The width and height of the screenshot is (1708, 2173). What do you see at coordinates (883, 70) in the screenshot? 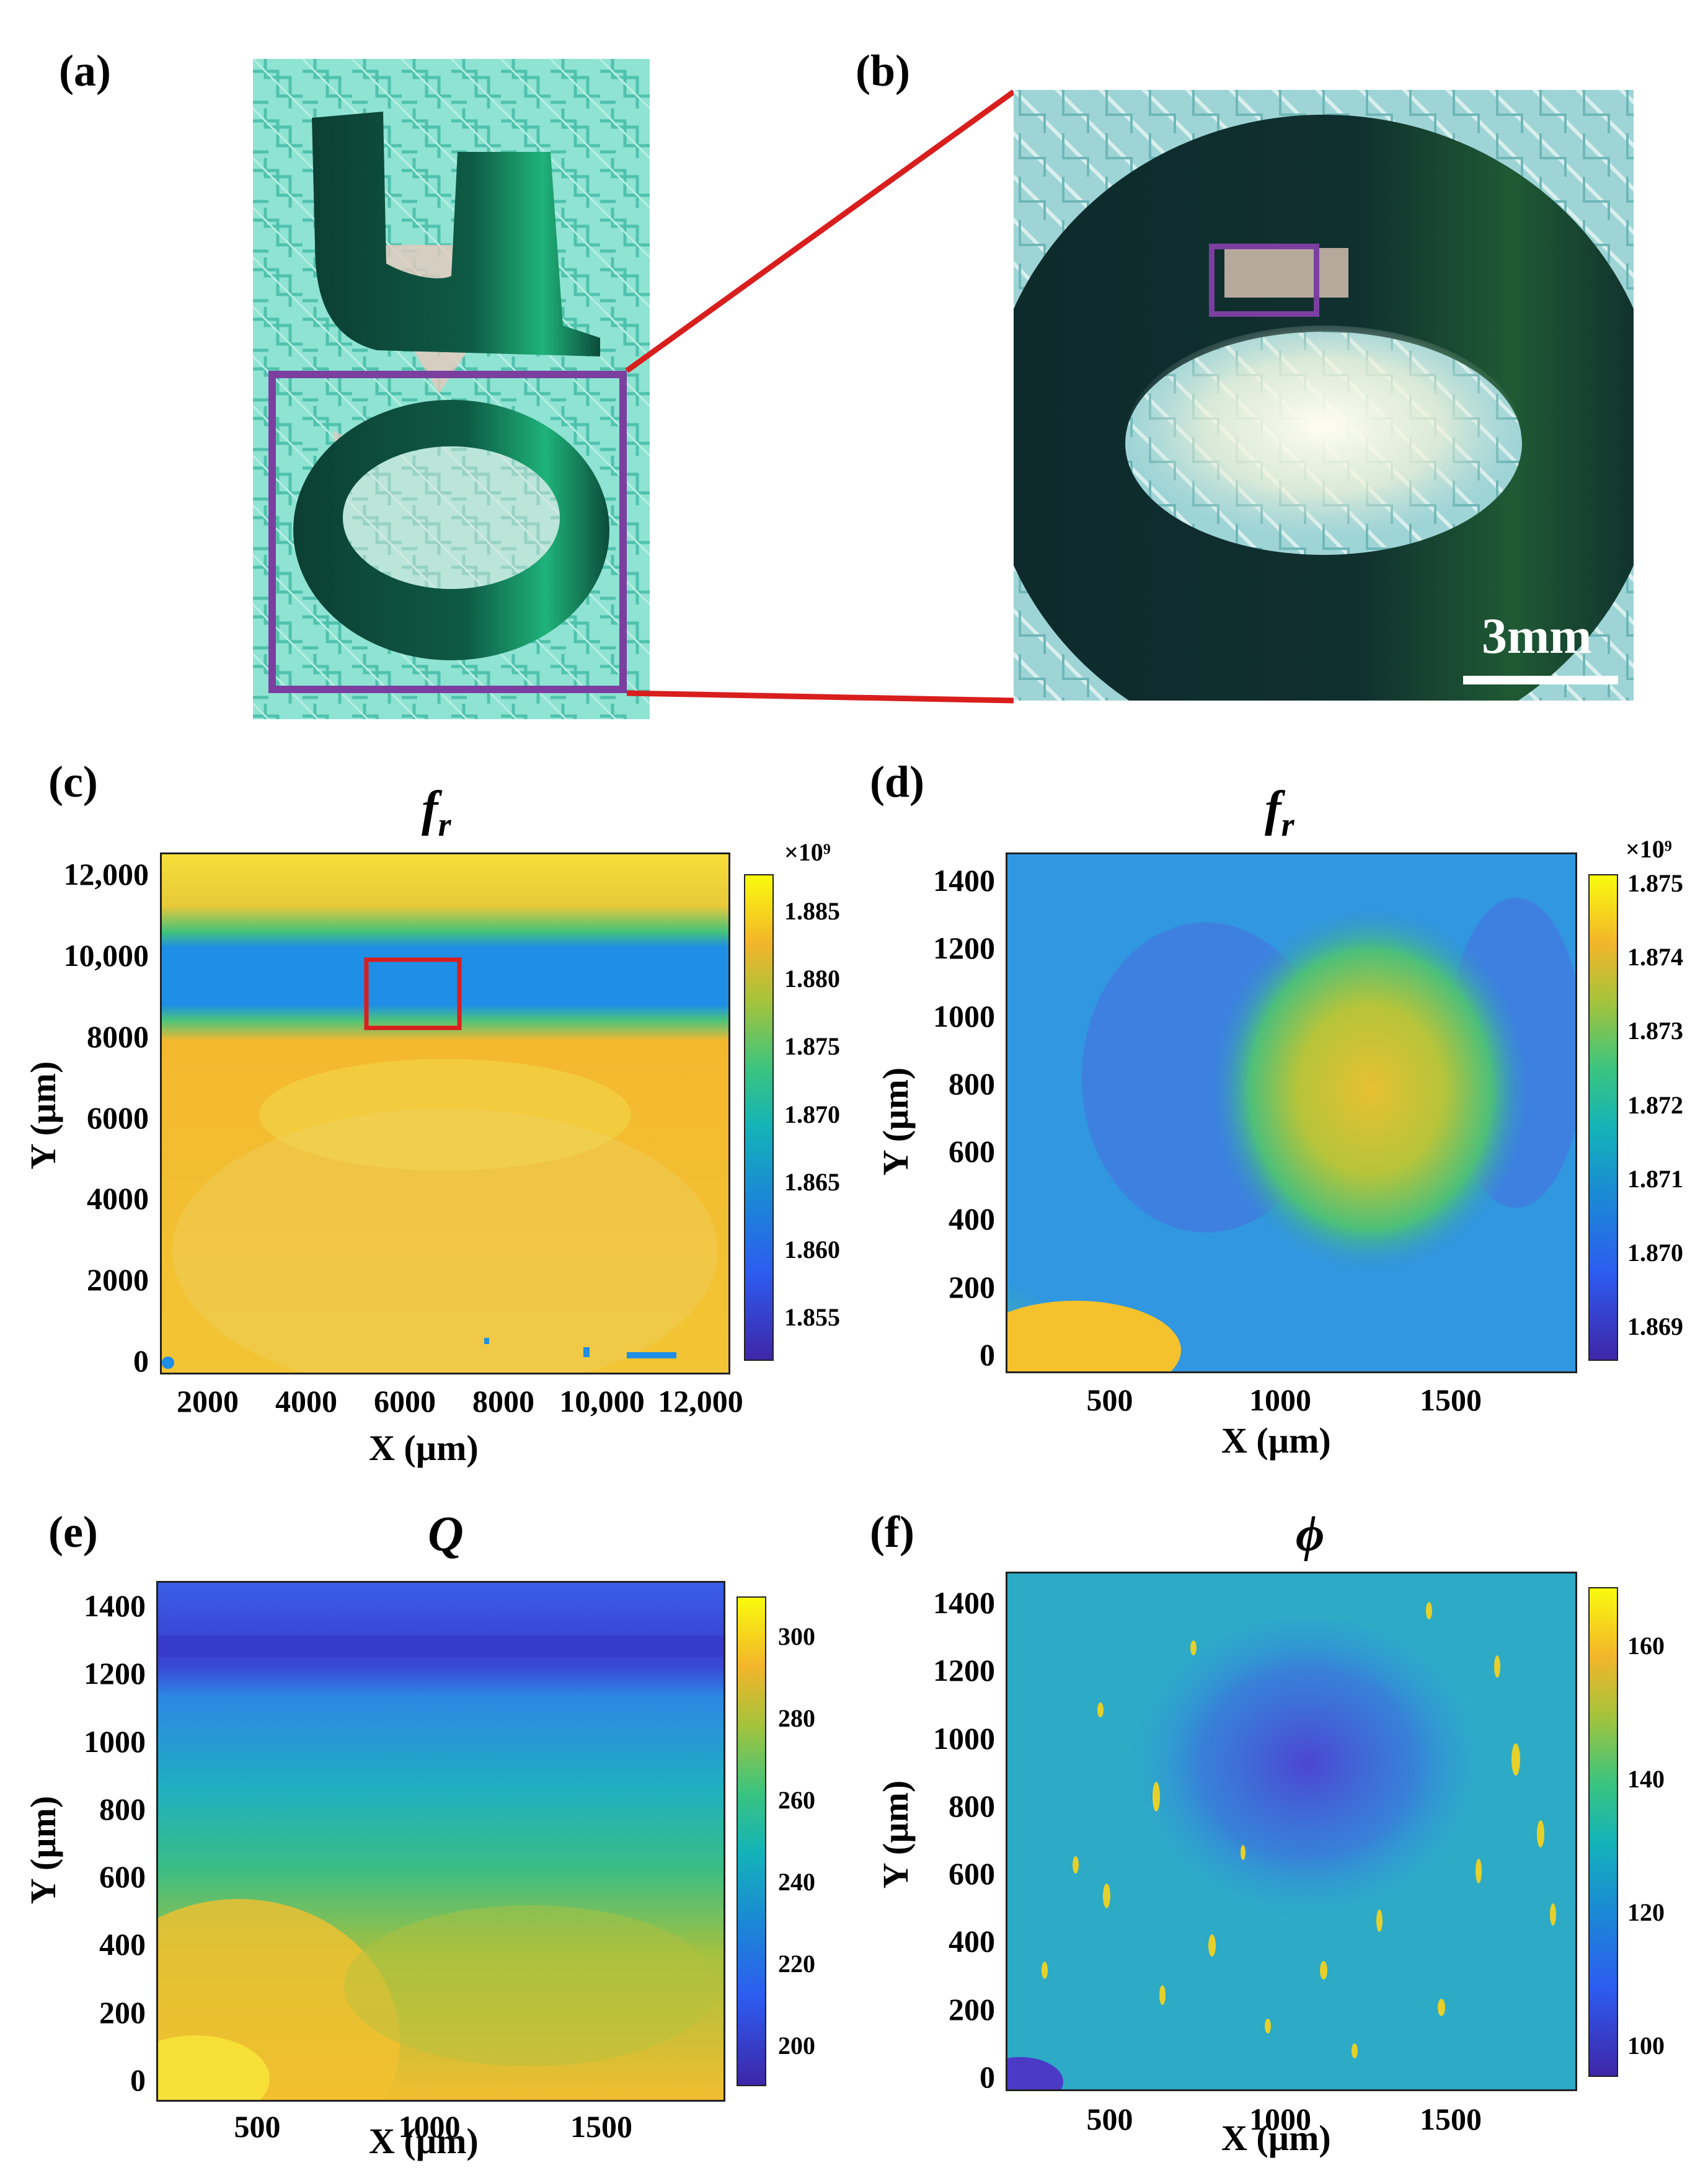
I see `panel-b-label: (b)` at bounding box center [883, 70].